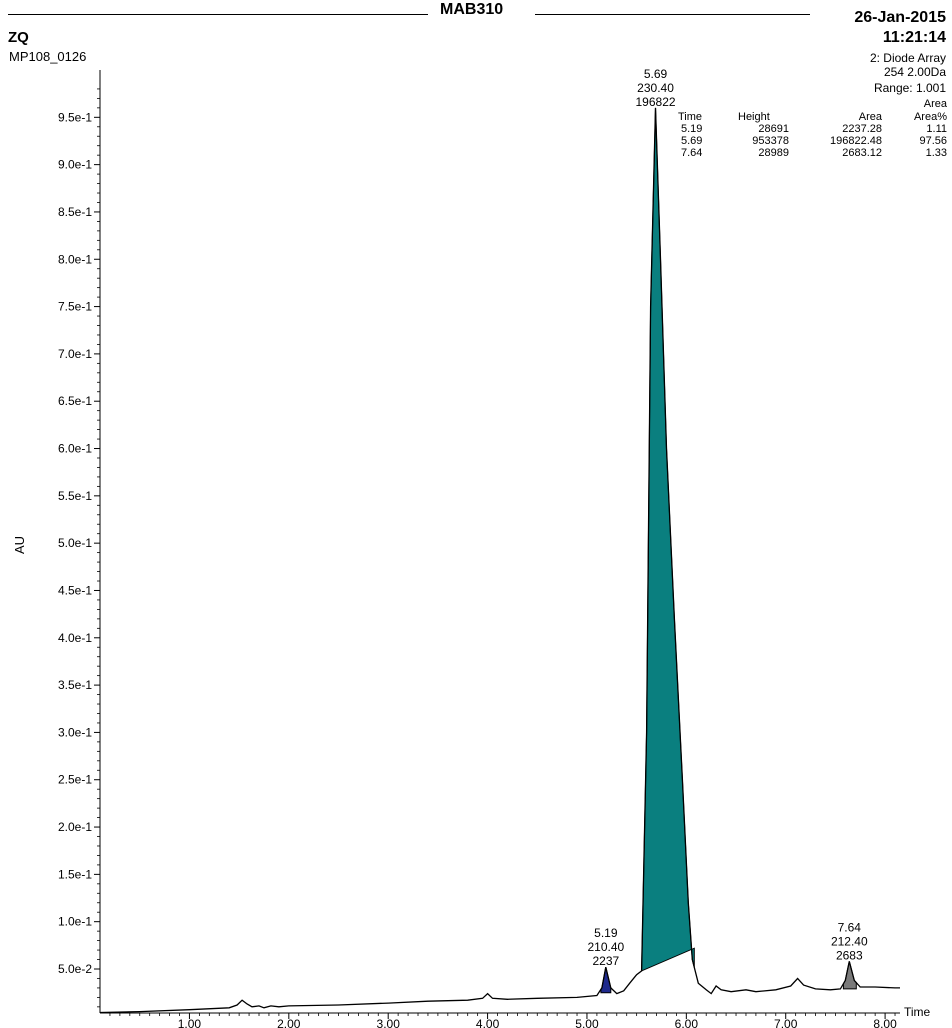 The height and width of the screenshot is (1028, 952). What do you see at coordinates (75, 590) in the screenshot?
I see `y-tick-label: 4.5e-1` at bounding box center [75, 590].